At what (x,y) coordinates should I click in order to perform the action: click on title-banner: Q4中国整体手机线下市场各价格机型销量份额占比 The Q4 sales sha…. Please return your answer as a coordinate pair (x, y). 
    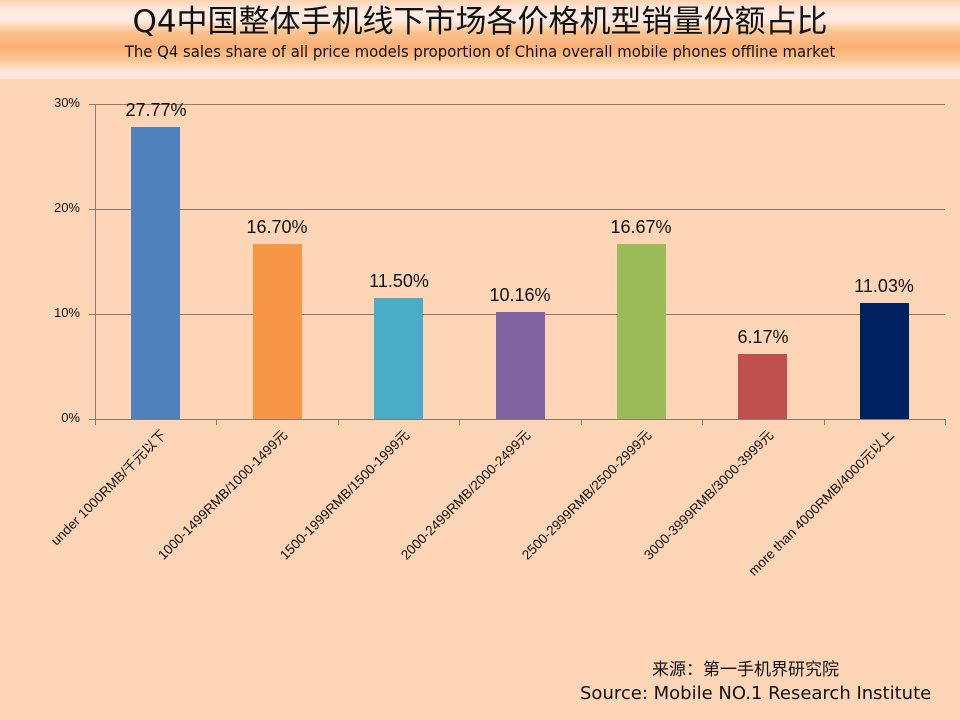
    Looking at the image, I should click on (480, 40).